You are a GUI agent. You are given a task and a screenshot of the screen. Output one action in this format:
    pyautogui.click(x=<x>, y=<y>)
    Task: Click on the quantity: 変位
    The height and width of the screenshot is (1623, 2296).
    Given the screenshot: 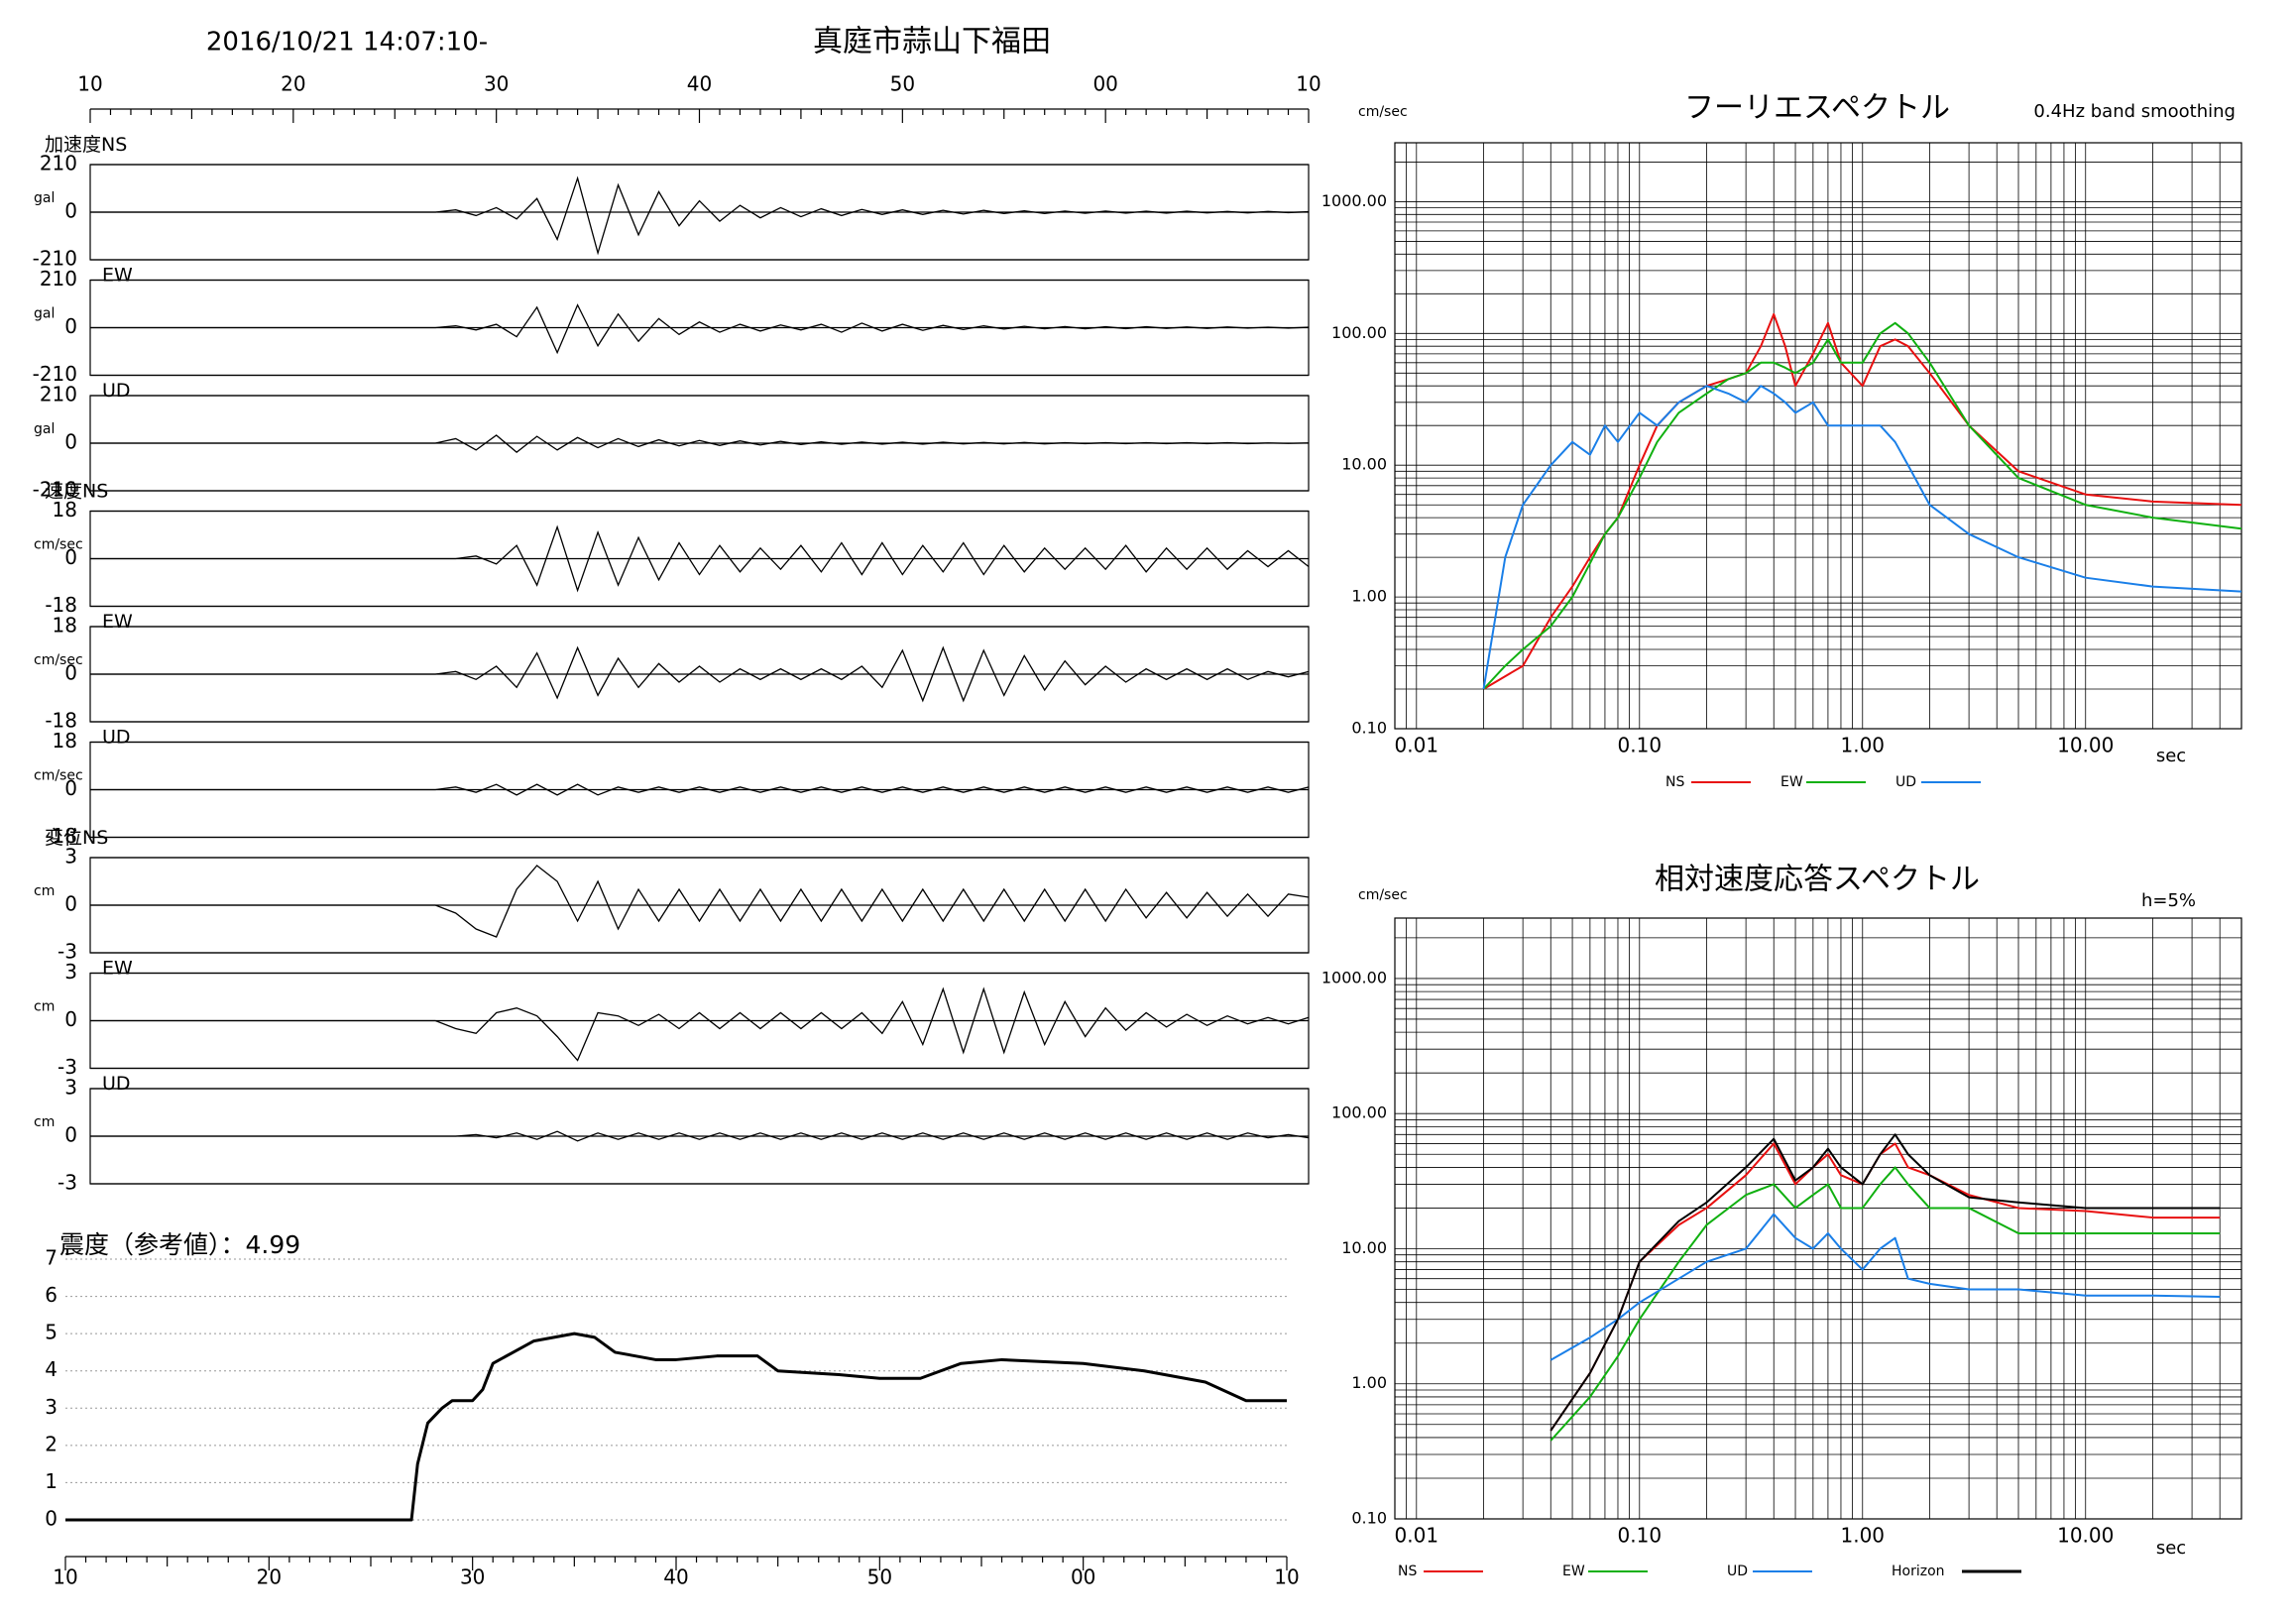 What is the action you would take?
    pyautogui.click(x=63, y=838)
    